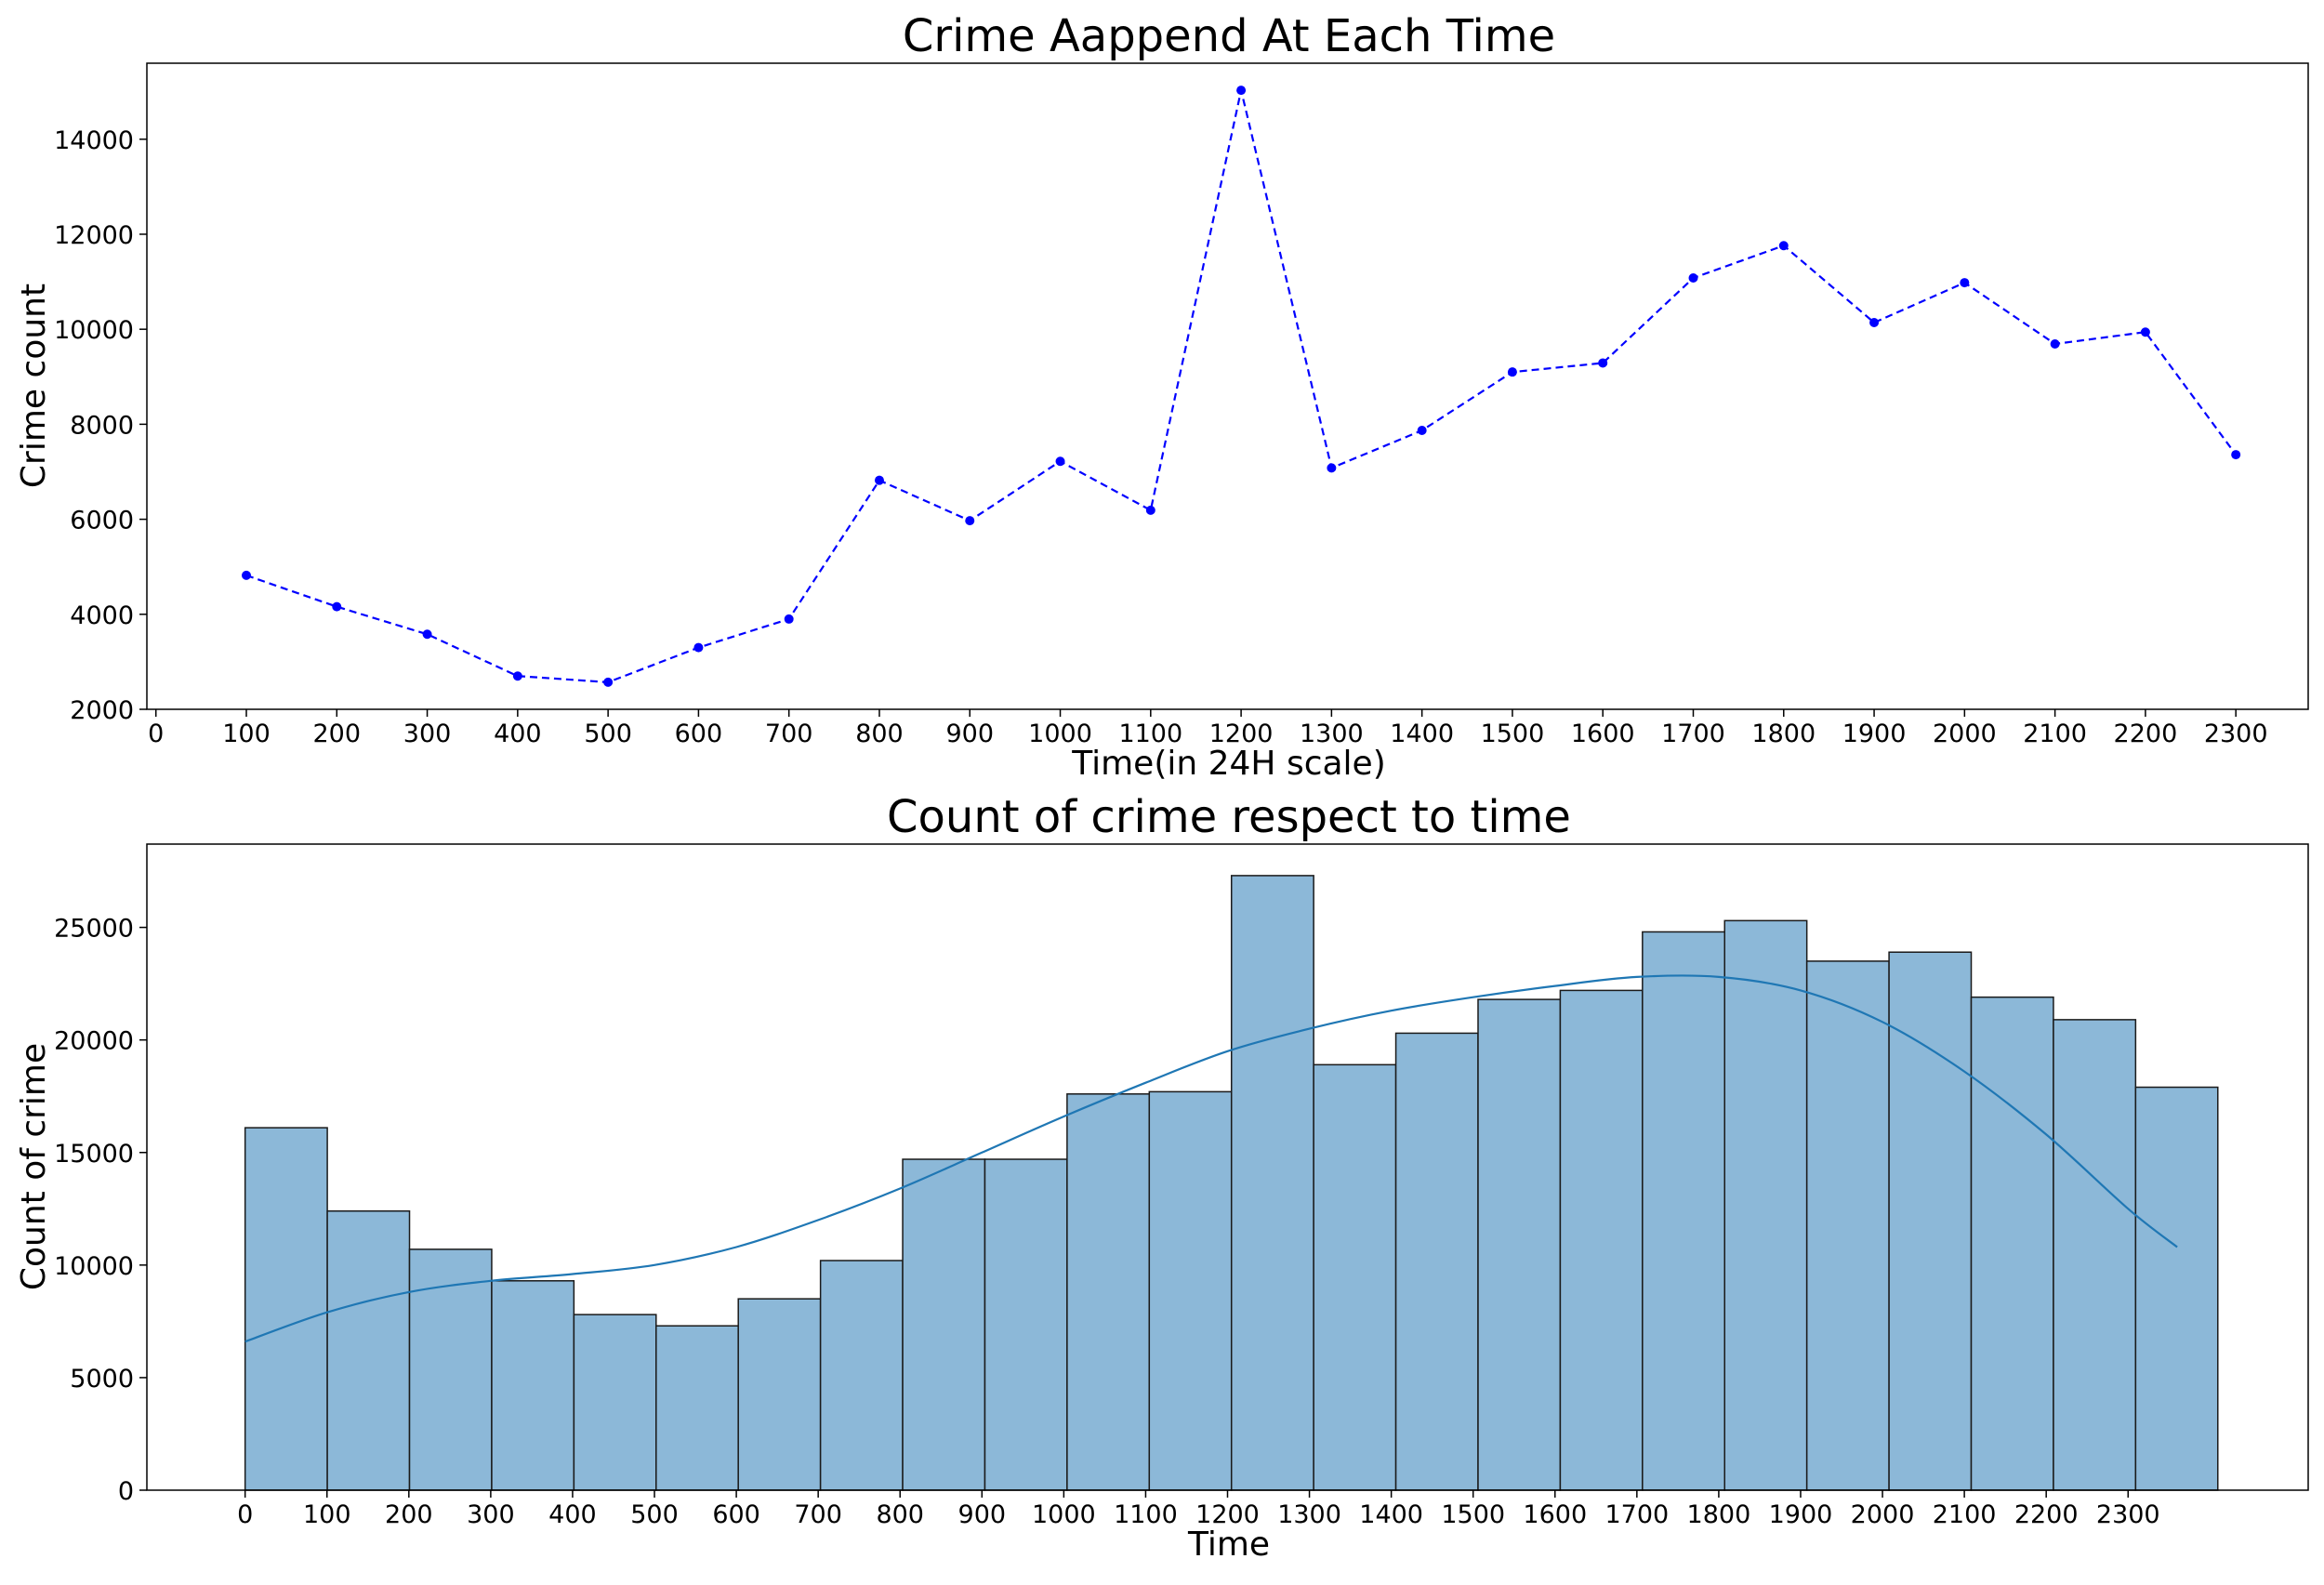  What do you see at coordinates (818, 1514) in the screenshot?
I see `histogram-x-tick-label: 700` at bounding box center [818, 1514].